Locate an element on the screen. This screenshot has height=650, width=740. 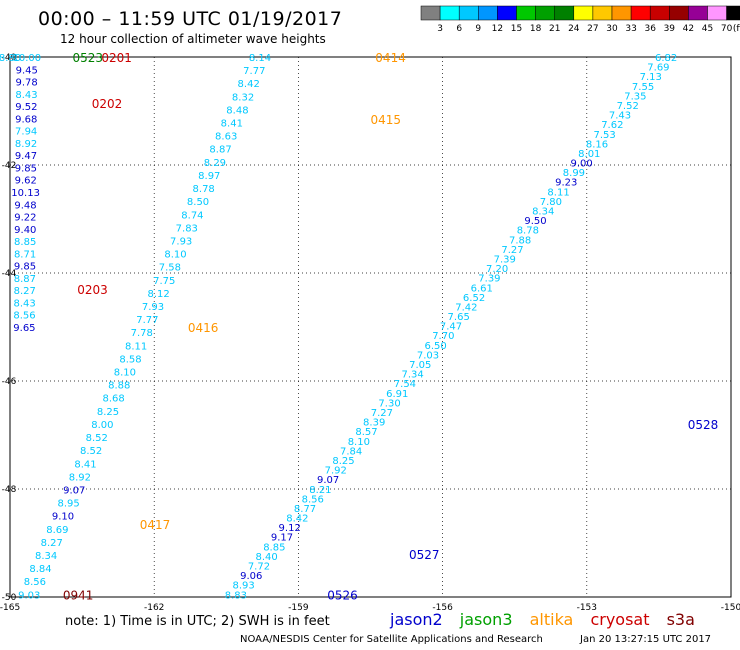
swh-value-label: 7.30 is located at coordinates (389, 403).